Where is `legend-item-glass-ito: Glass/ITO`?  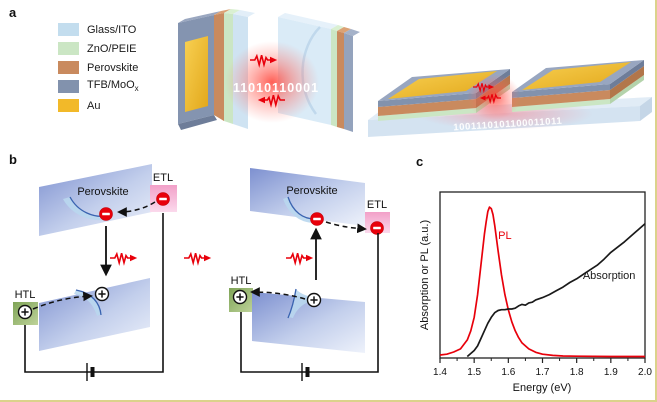
legend-item-glass-ito: Glass/ITO is located at coordinates (98, 29).